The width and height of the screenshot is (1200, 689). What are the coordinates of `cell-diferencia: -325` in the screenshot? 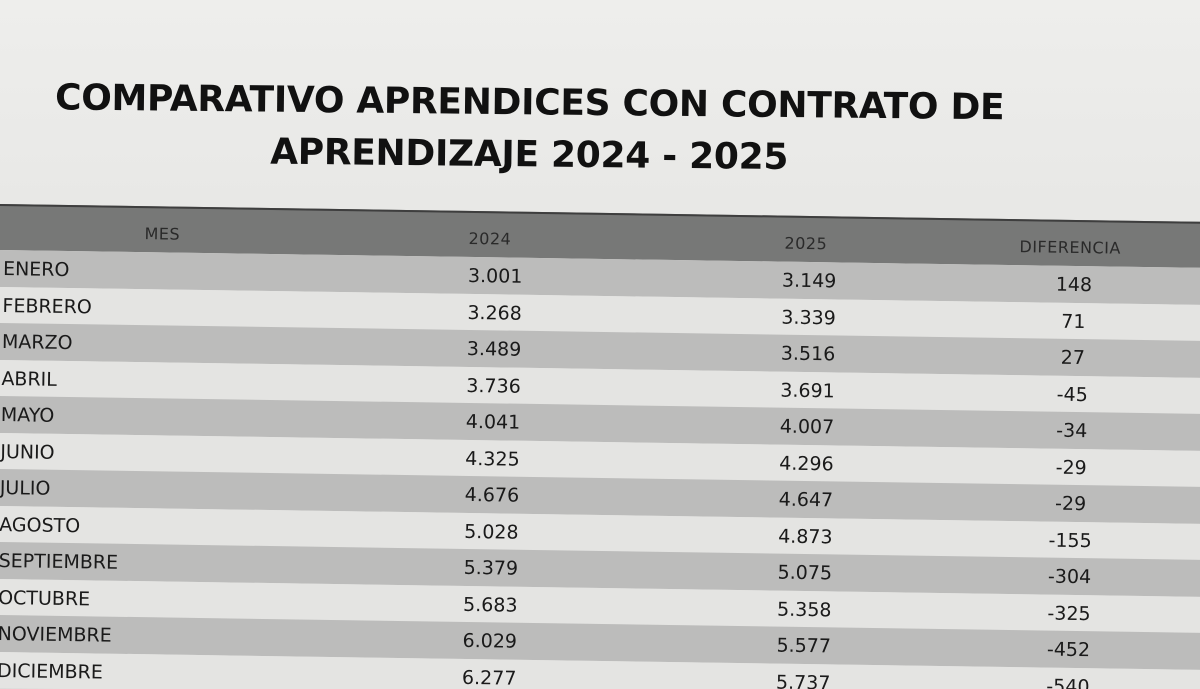 It's located at (1069, 613).